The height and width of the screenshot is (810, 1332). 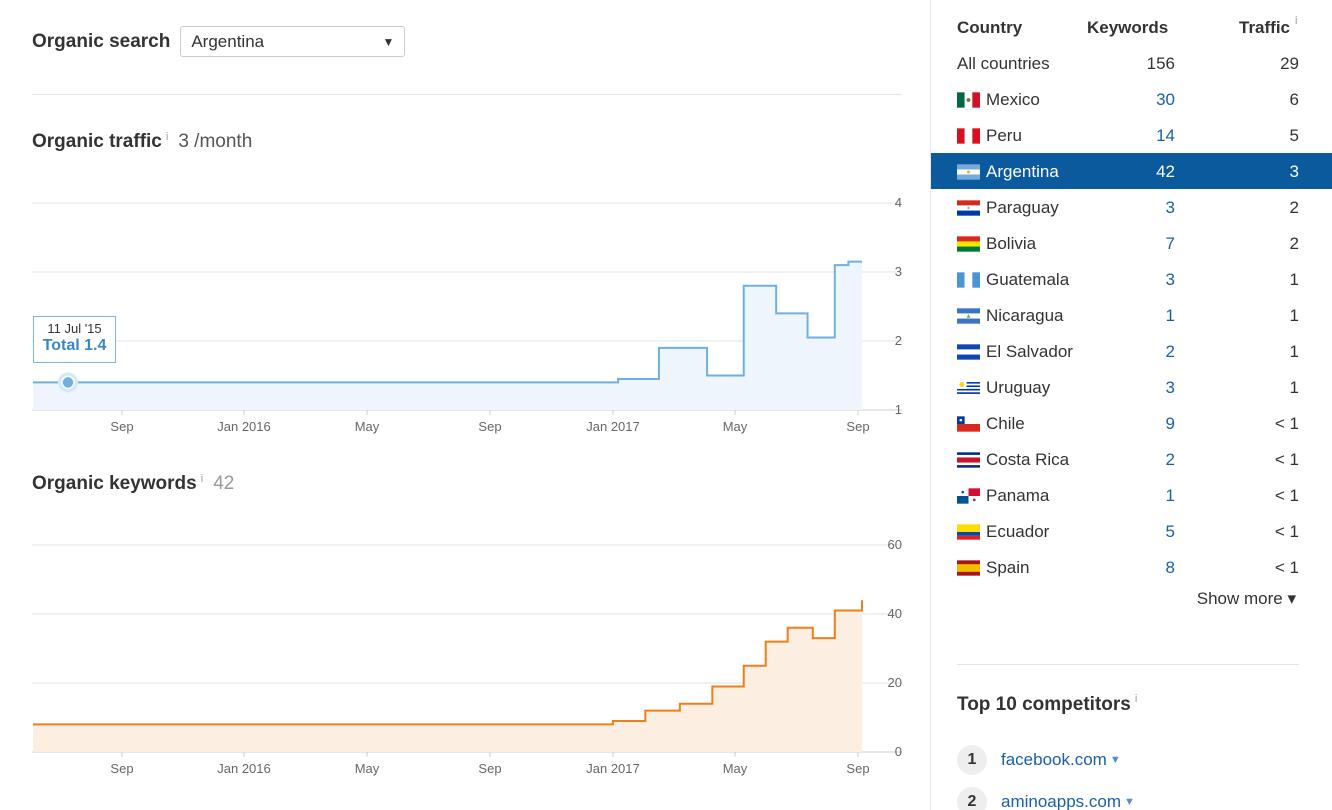 What do you see at coordinates (1131, 63) in the screenshot?
I see `table-row-all-countries: All countries 156 29` at bounding box center [1131, 63].